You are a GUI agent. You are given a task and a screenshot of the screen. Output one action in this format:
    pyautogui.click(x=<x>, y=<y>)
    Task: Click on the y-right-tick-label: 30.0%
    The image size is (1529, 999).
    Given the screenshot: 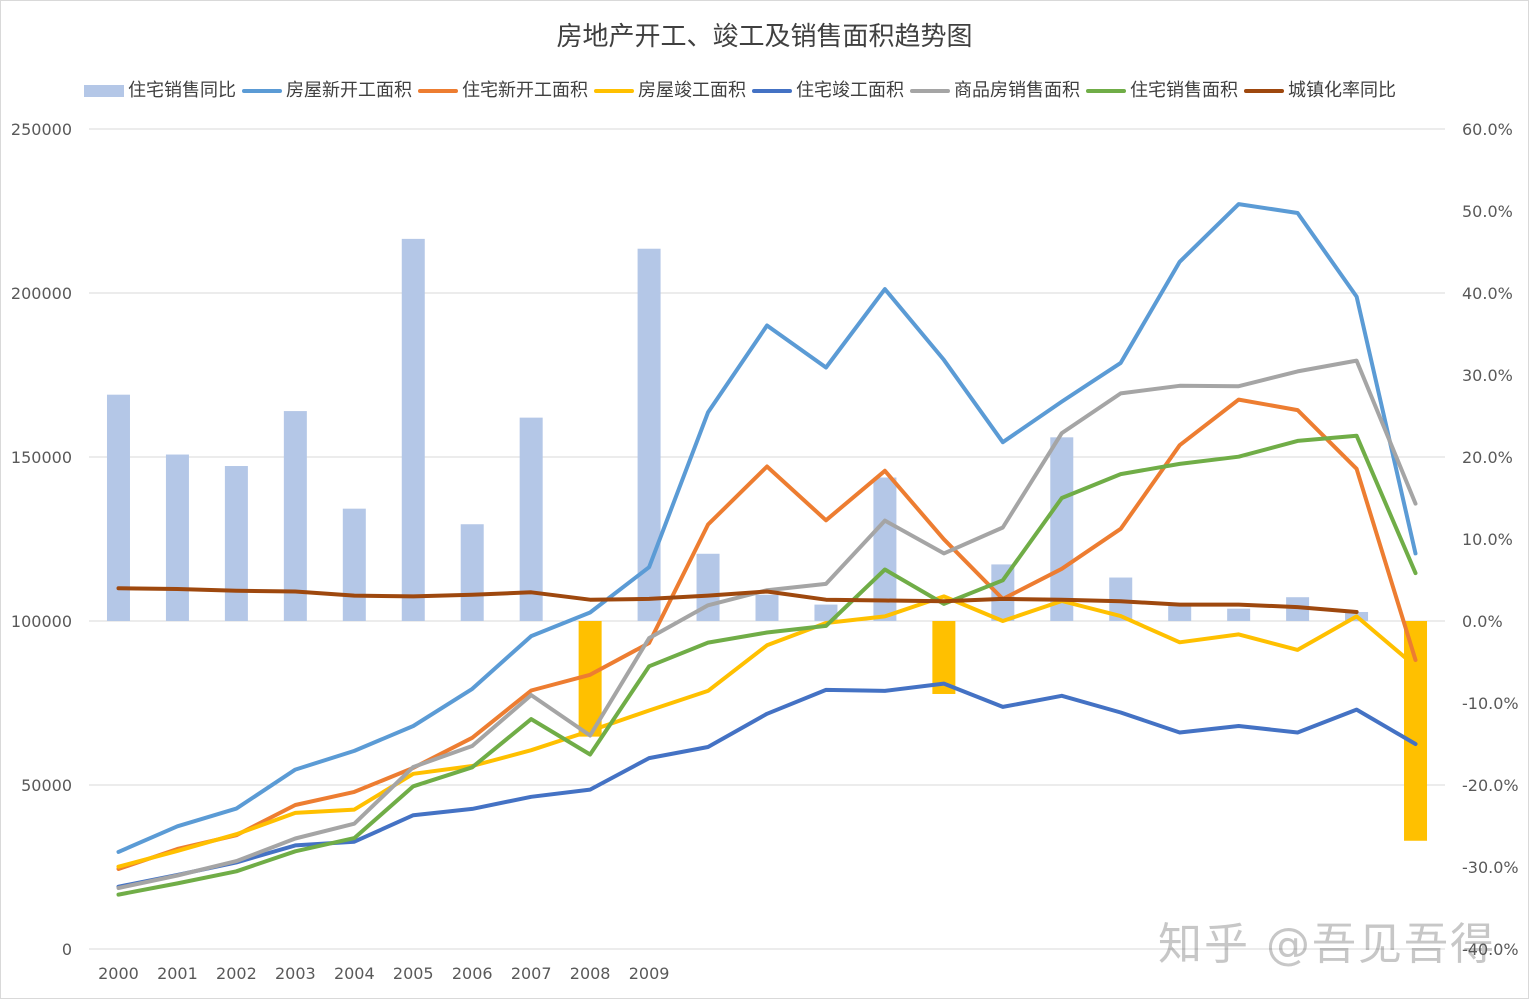 What is the action you would take?
    pyautogui.click(x=1487, y=375)
    